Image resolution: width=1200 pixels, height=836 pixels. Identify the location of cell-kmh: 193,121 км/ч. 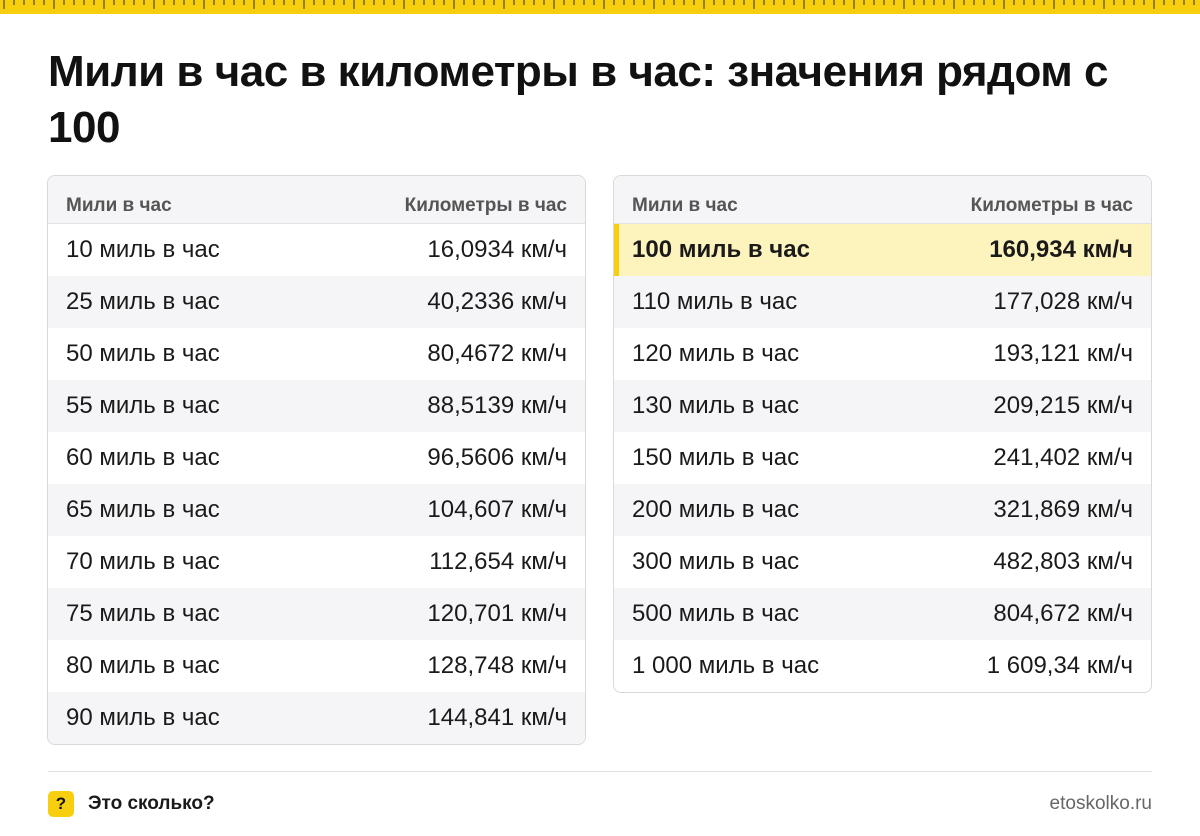
(1063, 353).